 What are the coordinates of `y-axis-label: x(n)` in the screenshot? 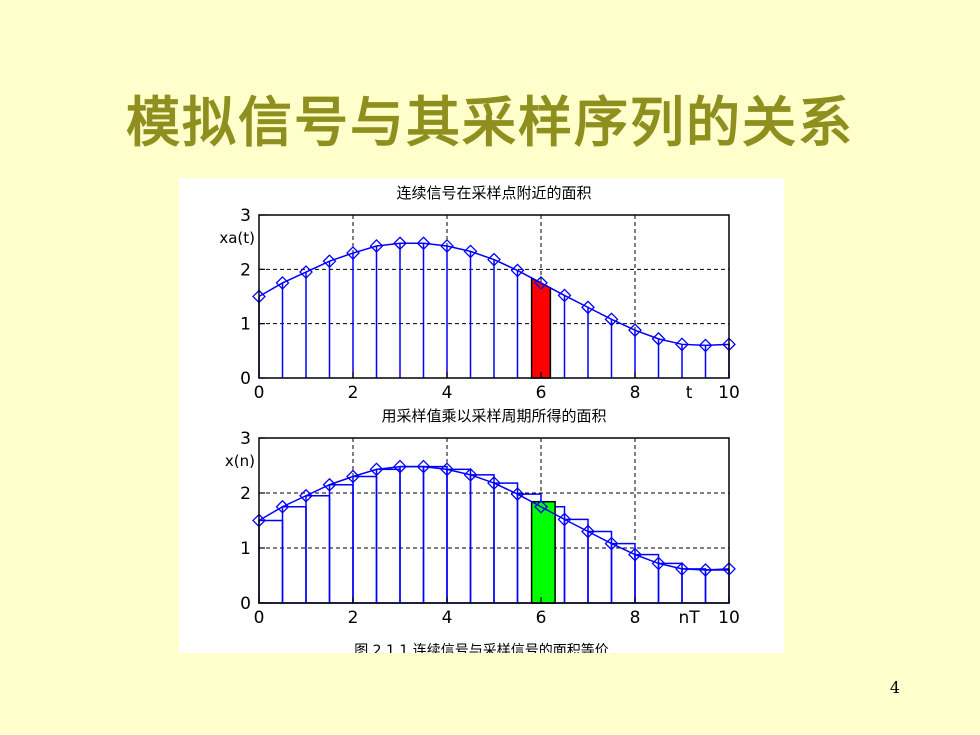 It's located at (240, 461).